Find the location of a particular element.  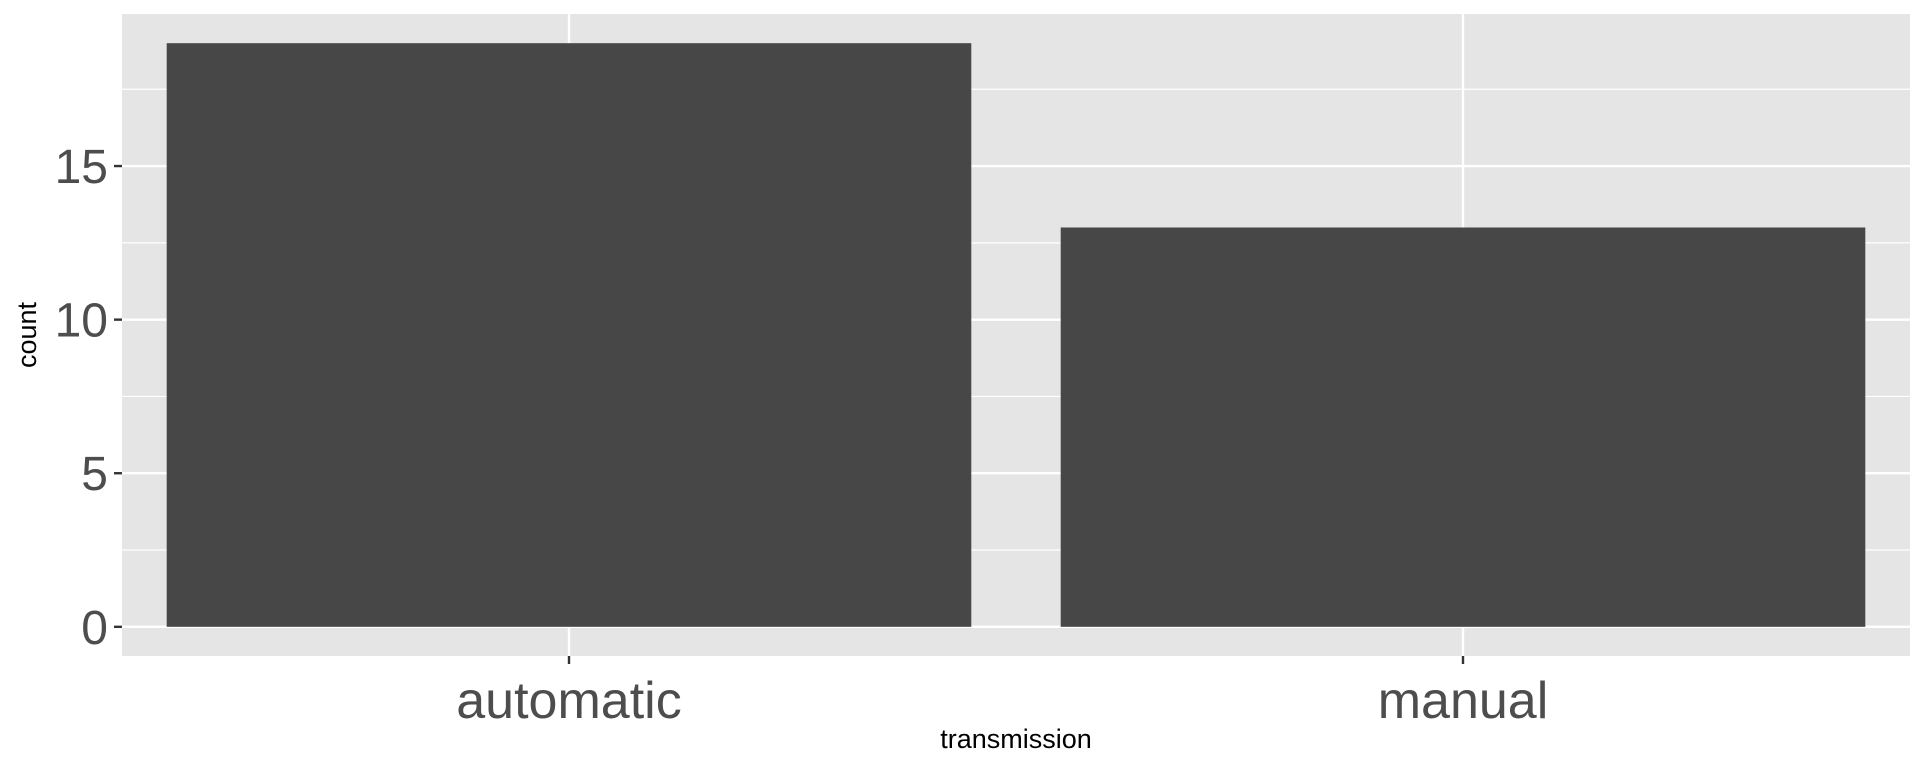

y-tick-label: 10 is located at coordinates (81, 321).